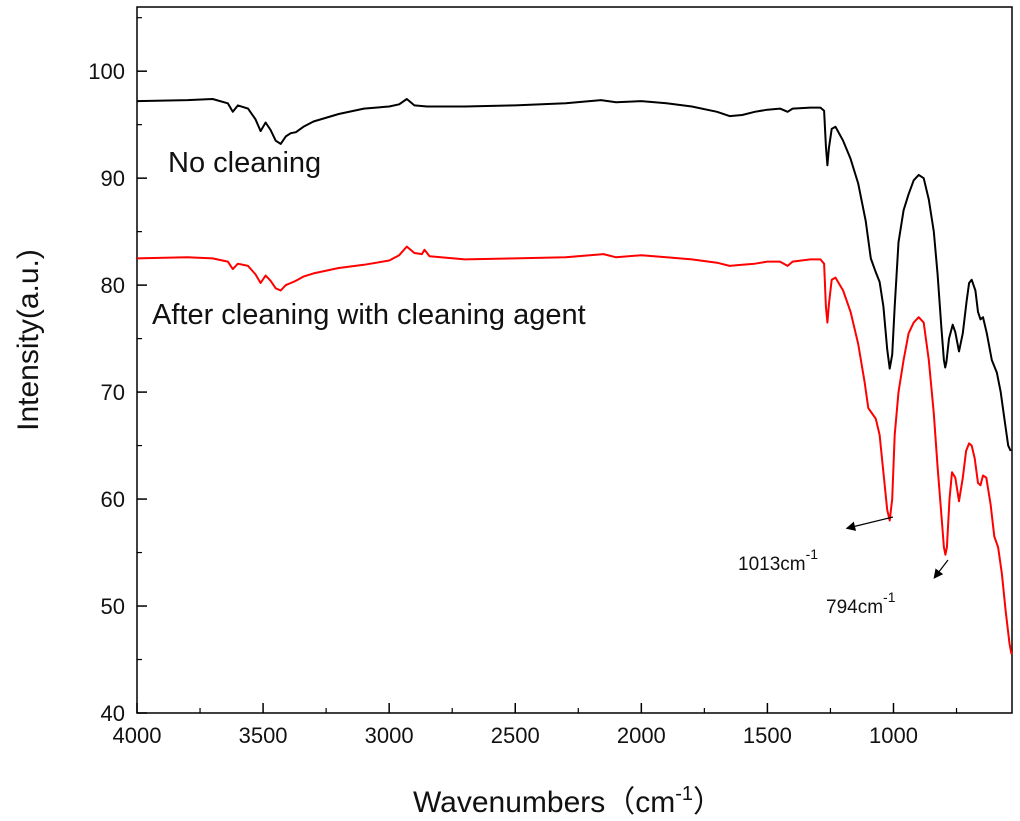 Image resolution: width=1020 pixels, height=821 pixels. Describe the element at coordinates (389, 735) in the screenshot. I see `x-tick-label: 3000` at that location.